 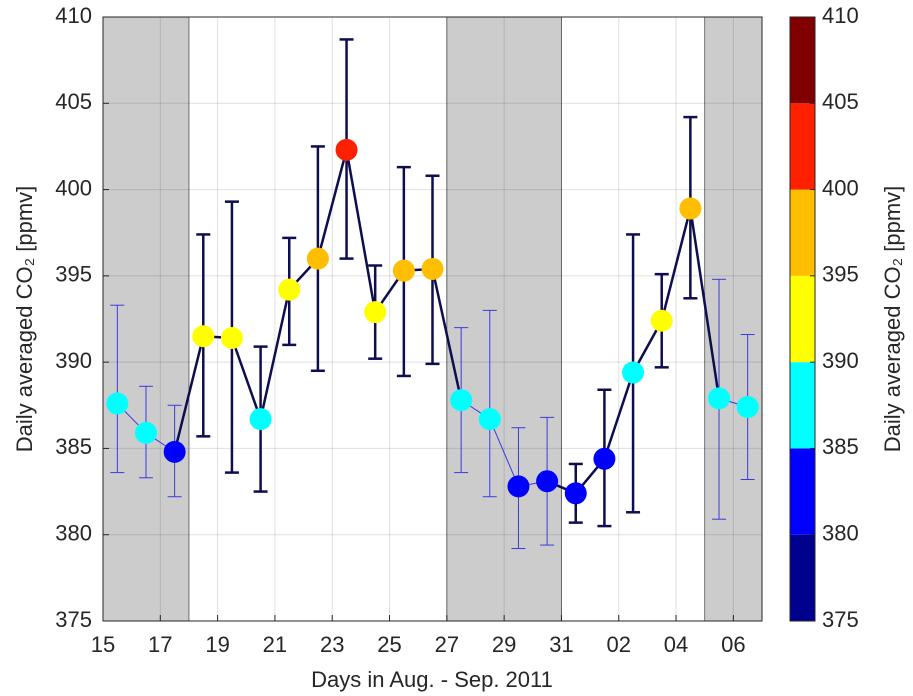 I want to click on colorbar-tick-label: 385, so click(x=840, y=446).